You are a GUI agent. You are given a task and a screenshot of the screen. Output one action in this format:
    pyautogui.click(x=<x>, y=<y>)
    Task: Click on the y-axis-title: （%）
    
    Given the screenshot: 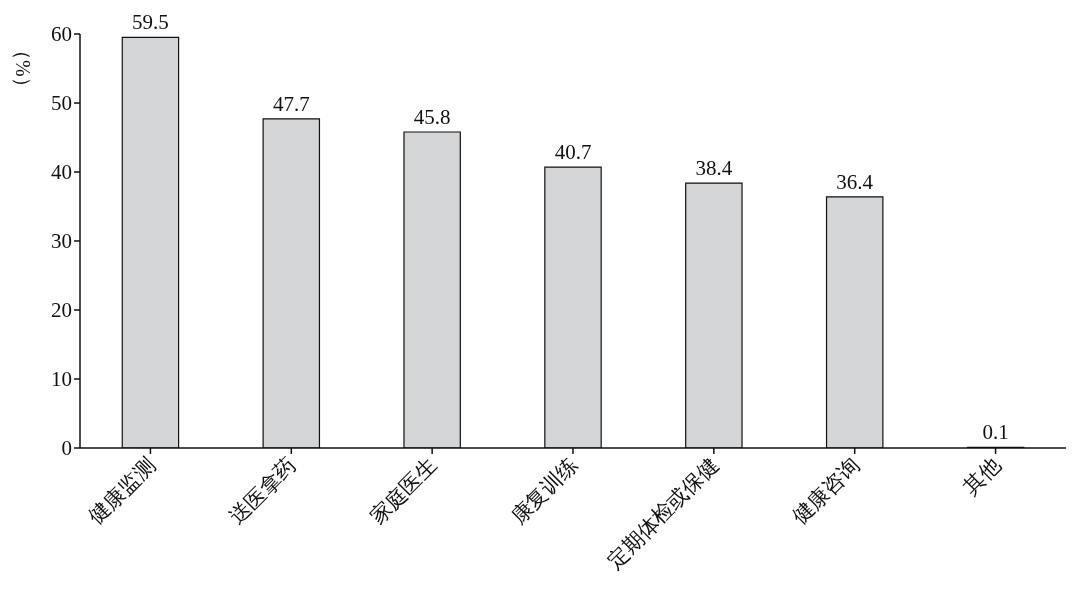 What is the action you would take?
    pyautogui.click(x=23, y=68)
    